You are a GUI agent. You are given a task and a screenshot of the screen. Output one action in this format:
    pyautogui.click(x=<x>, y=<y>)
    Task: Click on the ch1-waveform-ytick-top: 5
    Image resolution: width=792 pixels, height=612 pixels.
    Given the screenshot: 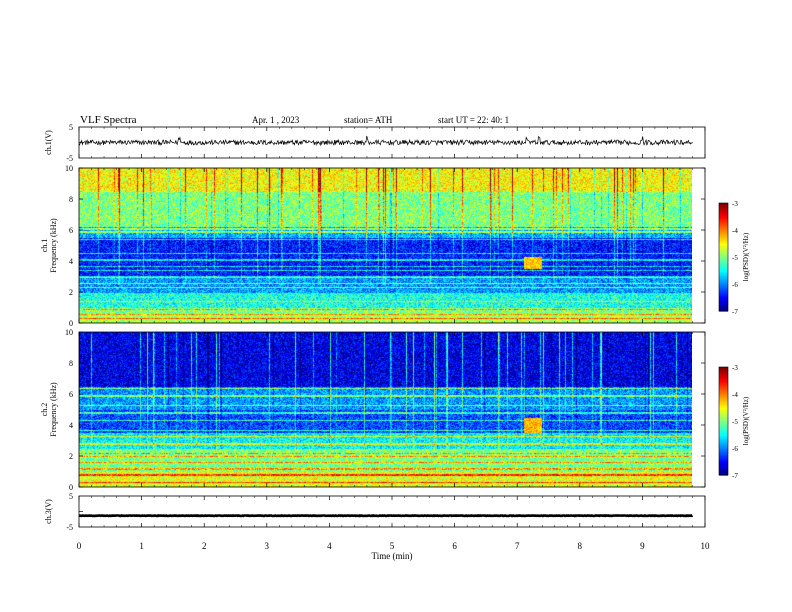 What is the action you would take?
    pyautogui.click(x=71, y=127)
    